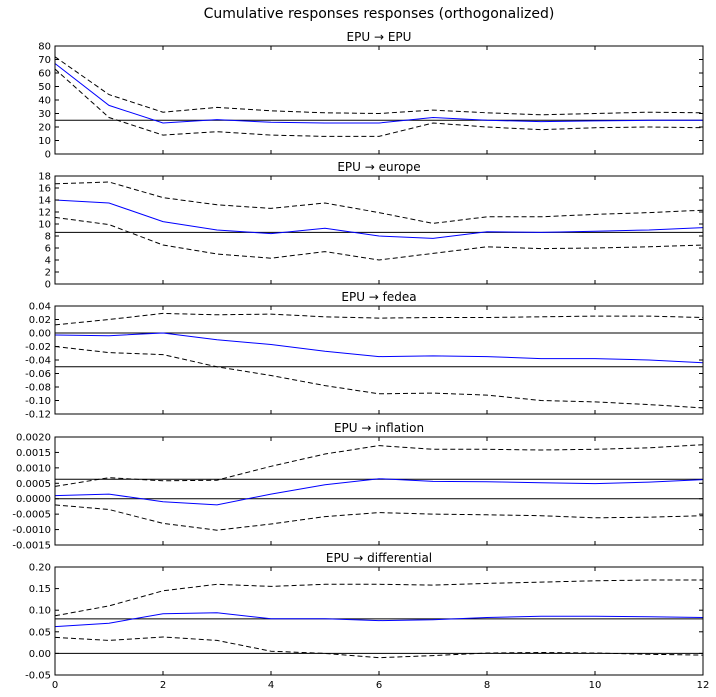 Image resolution: width=716 pixels, height=697 pixels. What do you see at coordinates (38, 361) in the screenshot?
I see `y-tick-label: -0.04` at bounding box center [38, 361].